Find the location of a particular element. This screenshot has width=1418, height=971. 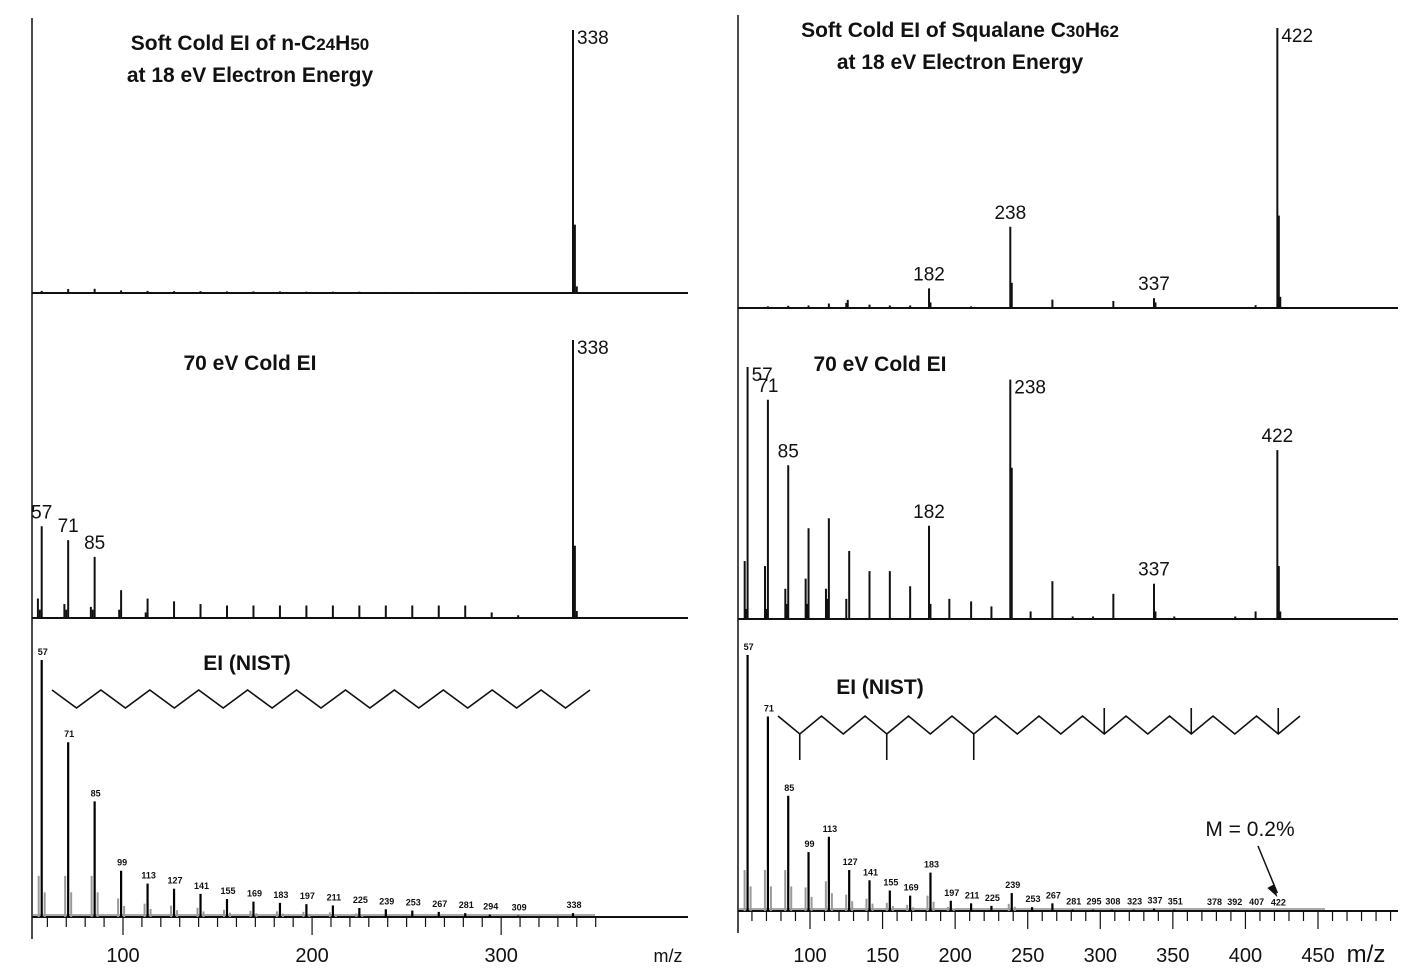

annotation-arrow-head is located at coordinates (1272, 890).